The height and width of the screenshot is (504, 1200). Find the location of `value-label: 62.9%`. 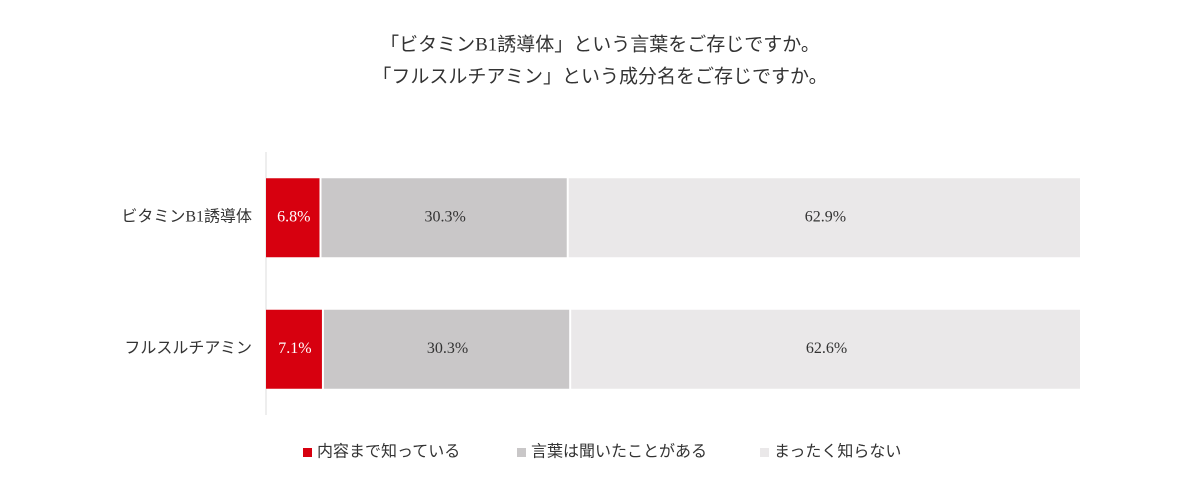

value-label: 62.9% is located at coordinates (825, 216).